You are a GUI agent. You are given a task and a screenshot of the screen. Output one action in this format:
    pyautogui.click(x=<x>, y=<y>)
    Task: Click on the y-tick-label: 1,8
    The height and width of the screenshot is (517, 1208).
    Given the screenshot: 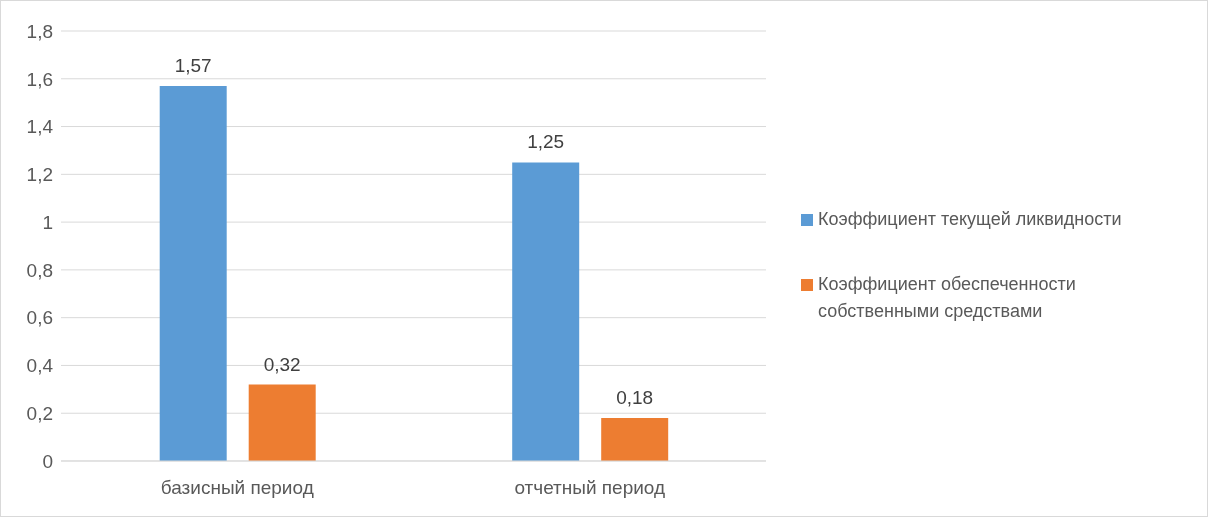 What is the action you would take?
    pyautogui.click(x=39, y=31)
    